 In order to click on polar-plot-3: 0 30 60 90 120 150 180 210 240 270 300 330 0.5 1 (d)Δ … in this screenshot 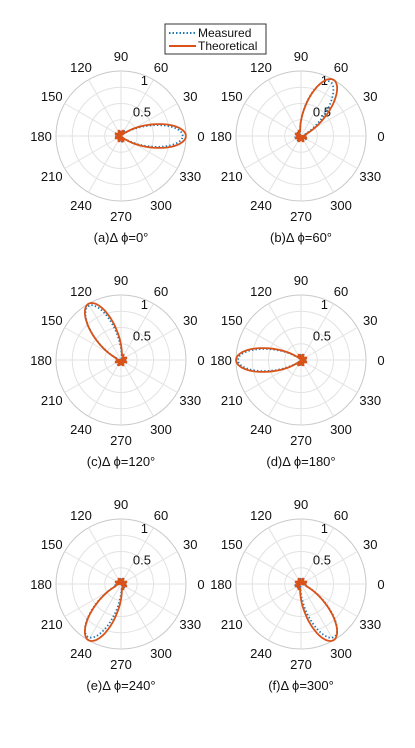, I will do `click(297, 371)`.